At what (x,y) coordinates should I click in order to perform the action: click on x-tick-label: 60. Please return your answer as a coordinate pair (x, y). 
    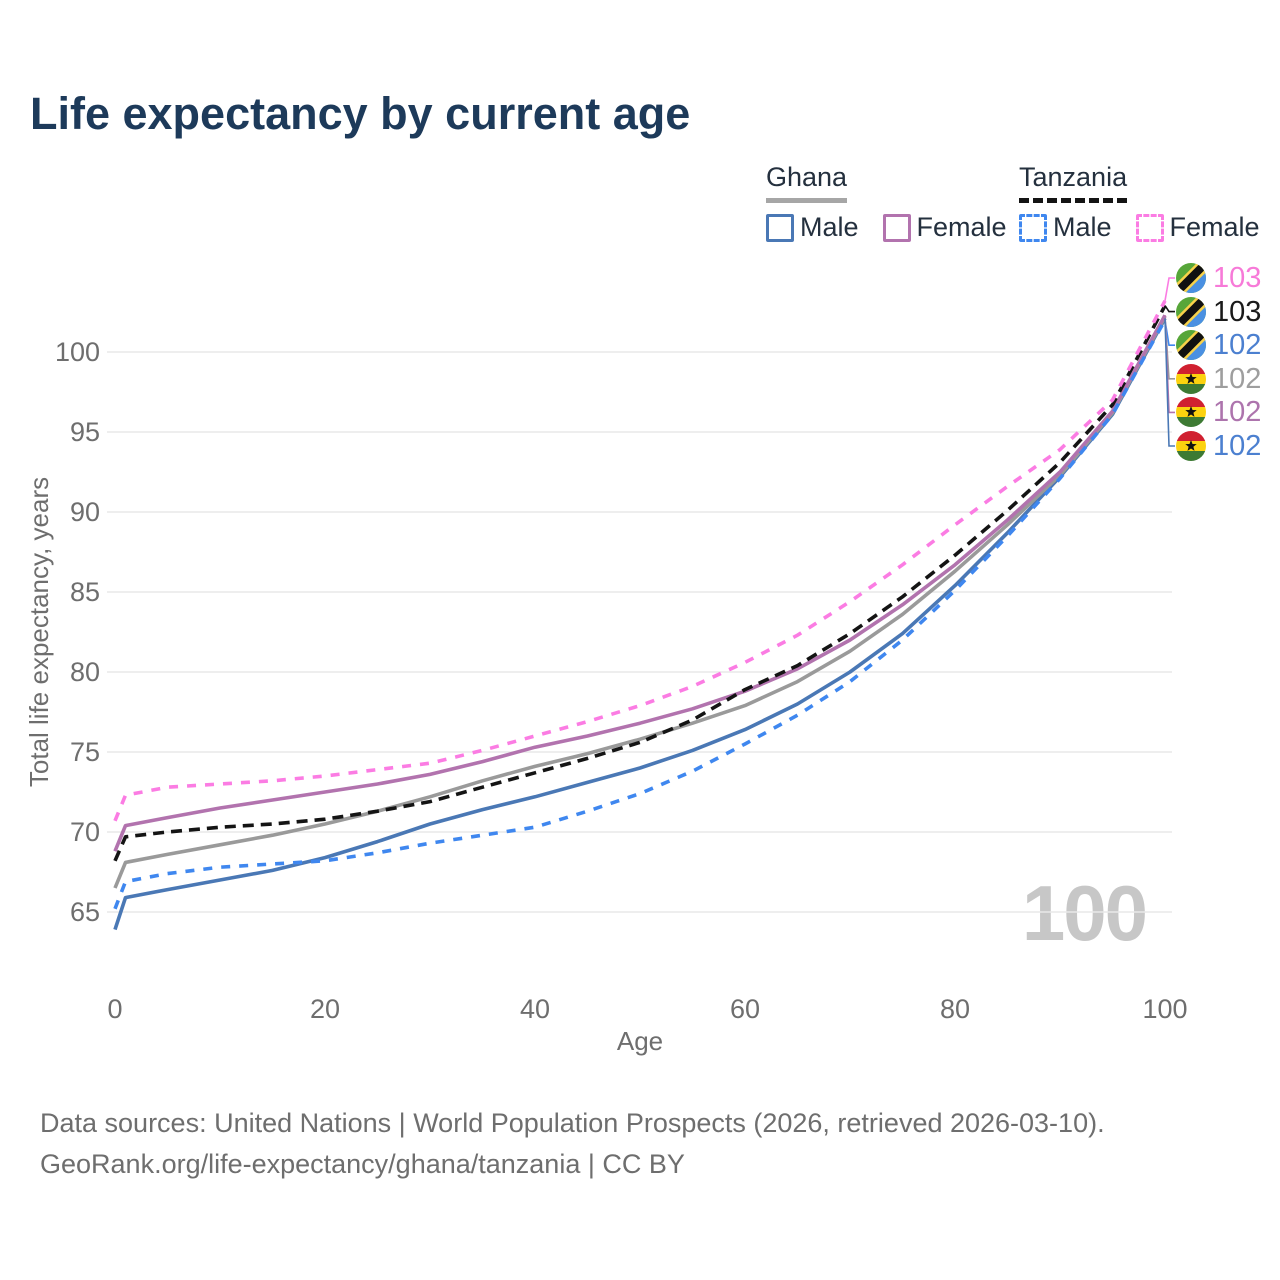
    Looking at the image, I should click on (745, 1009).